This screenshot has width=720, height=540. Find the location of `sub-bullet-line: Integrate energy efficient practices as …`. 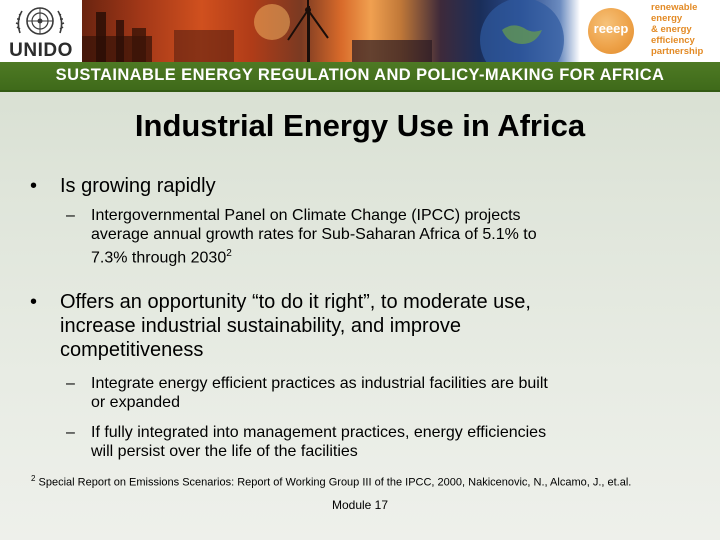

sub-bullet-line: Integrate energy efficient practices as … is located at coordinates (319, 383).